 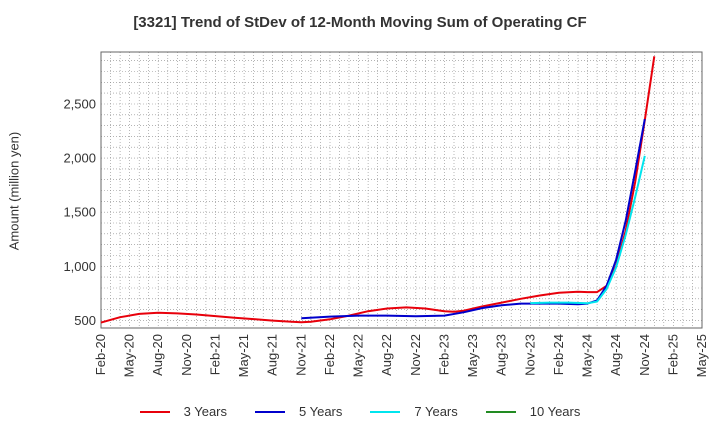 I want to click on y-tick-label: 1,000, so click(x=79, y=266).